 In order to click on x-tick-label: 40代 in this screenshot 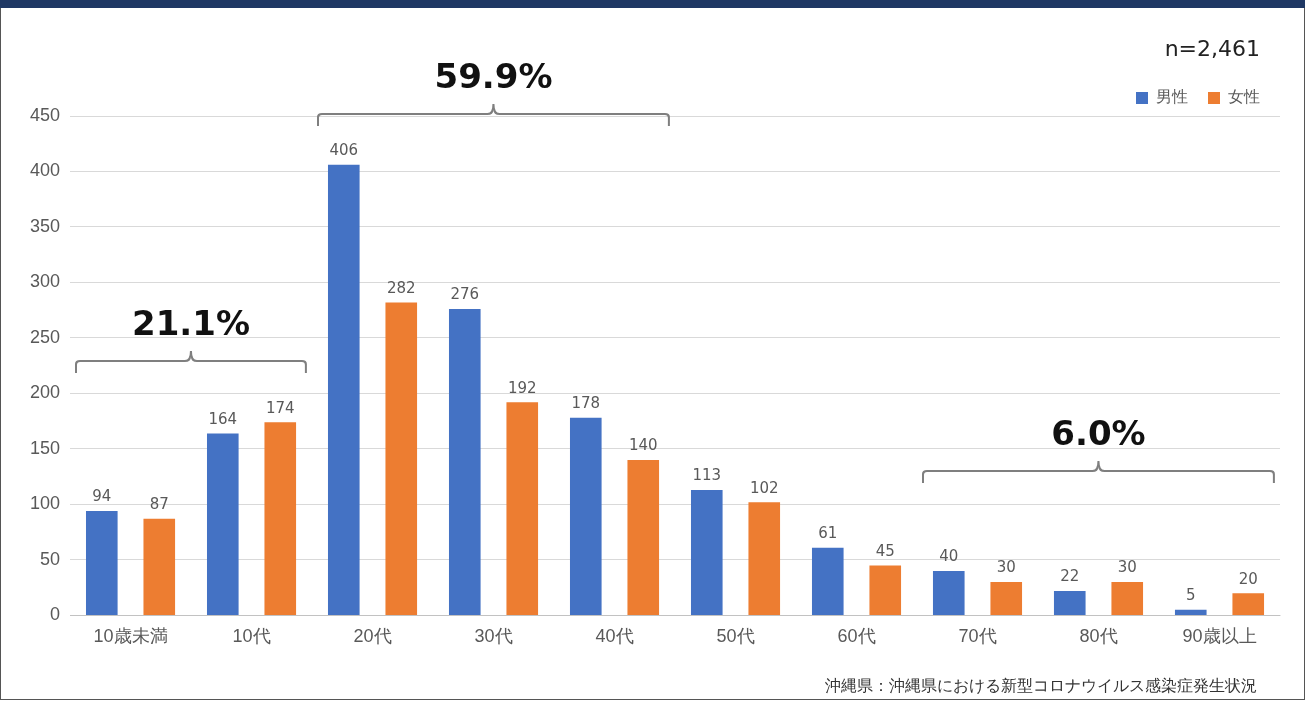, I will do `click(614, 636)`.